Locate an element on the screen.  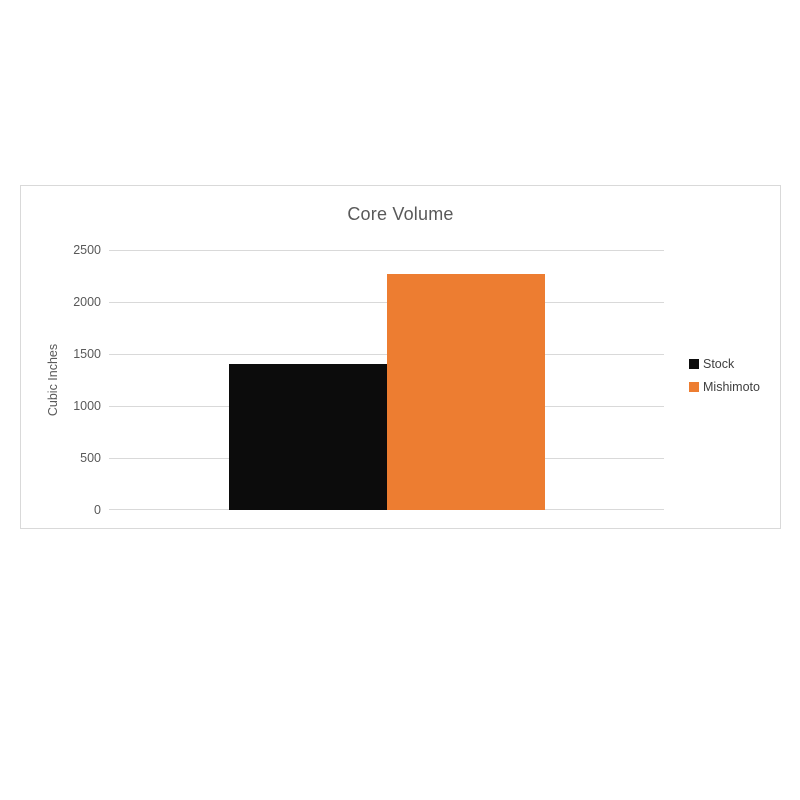
y-tick-label-0: 0 is located at coordinates (97, 510).